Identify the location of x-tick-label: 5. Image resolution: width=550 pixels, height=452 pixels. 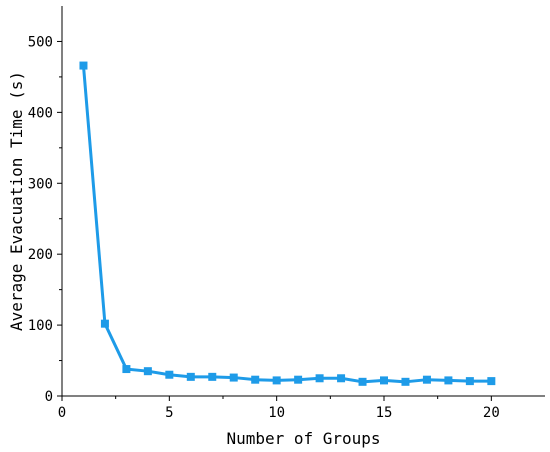
(169, 413).